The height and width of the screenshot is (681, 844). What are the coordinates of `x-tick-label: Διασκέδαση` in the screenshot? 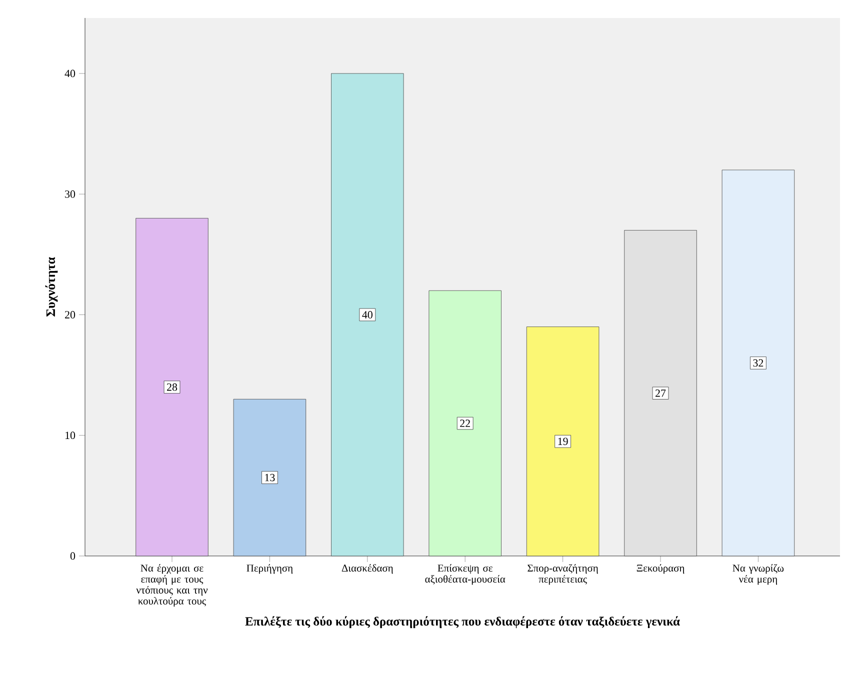 It's located at (367, 569).